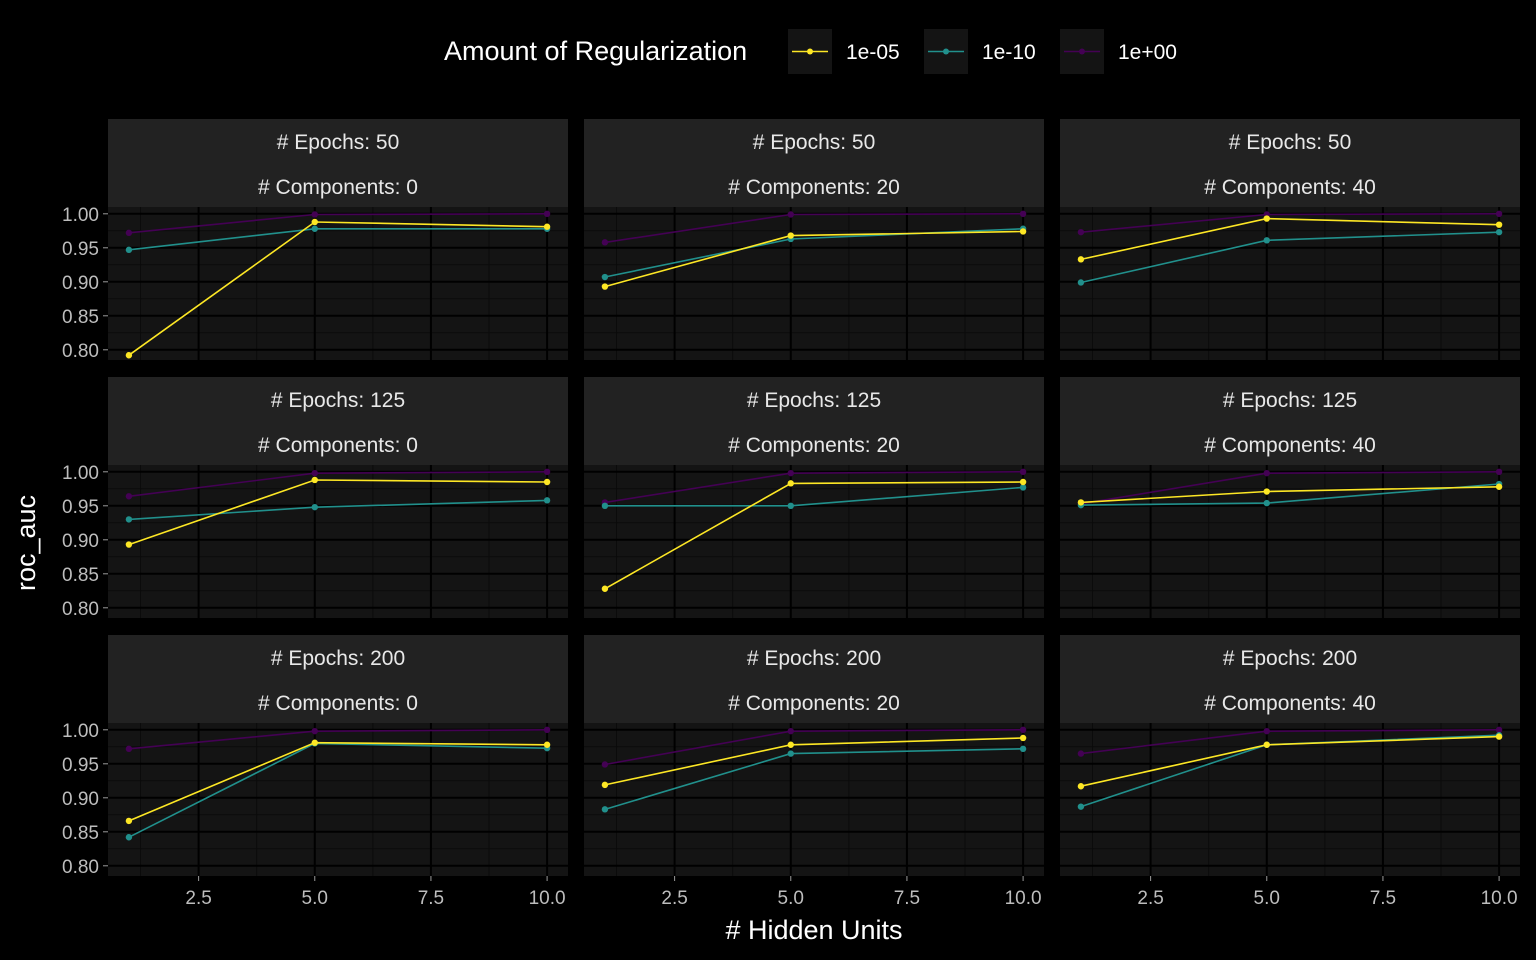 The width and height of the screenshot is (1536, 960). I want to click on y-tick-label: 0.80, so click(80, 351).